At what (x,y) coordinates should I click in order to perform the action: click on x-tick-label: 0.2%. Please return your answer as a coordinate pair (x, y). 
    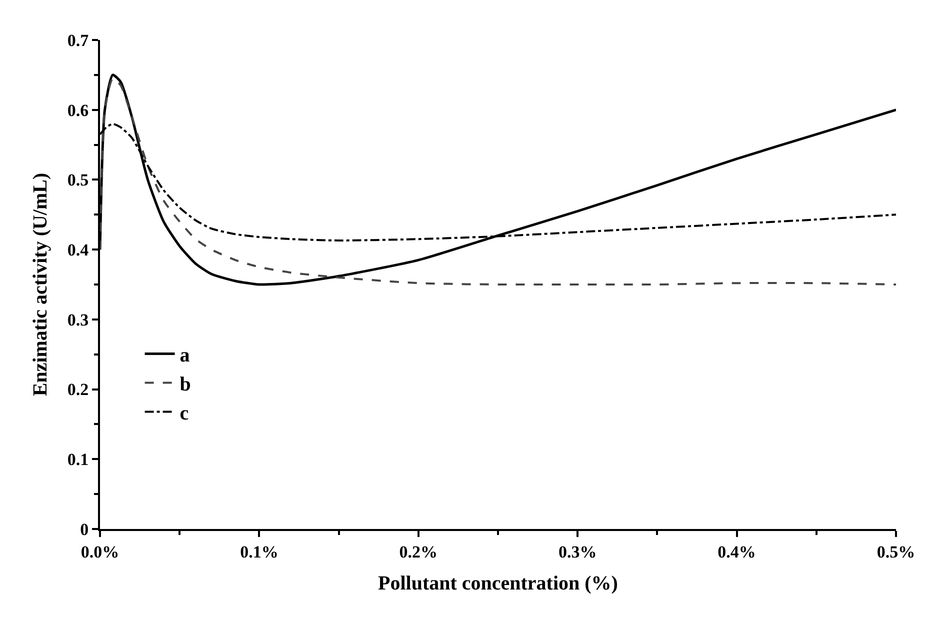
    Looking at the image, I should click on (418, 552).